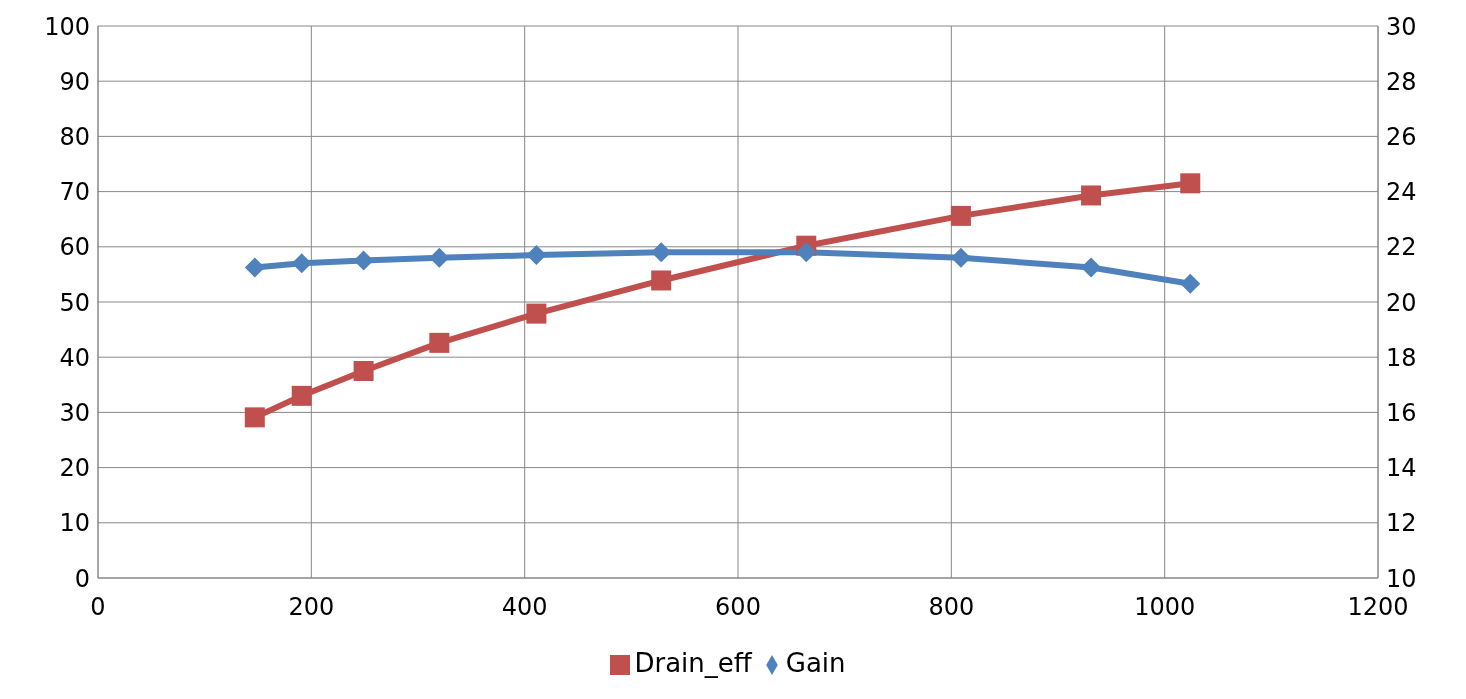  What do you see at coordinates (1401, 302) in the screenshot?
I see `y2-tick-label: 20` at bounding box center [1401, 302].